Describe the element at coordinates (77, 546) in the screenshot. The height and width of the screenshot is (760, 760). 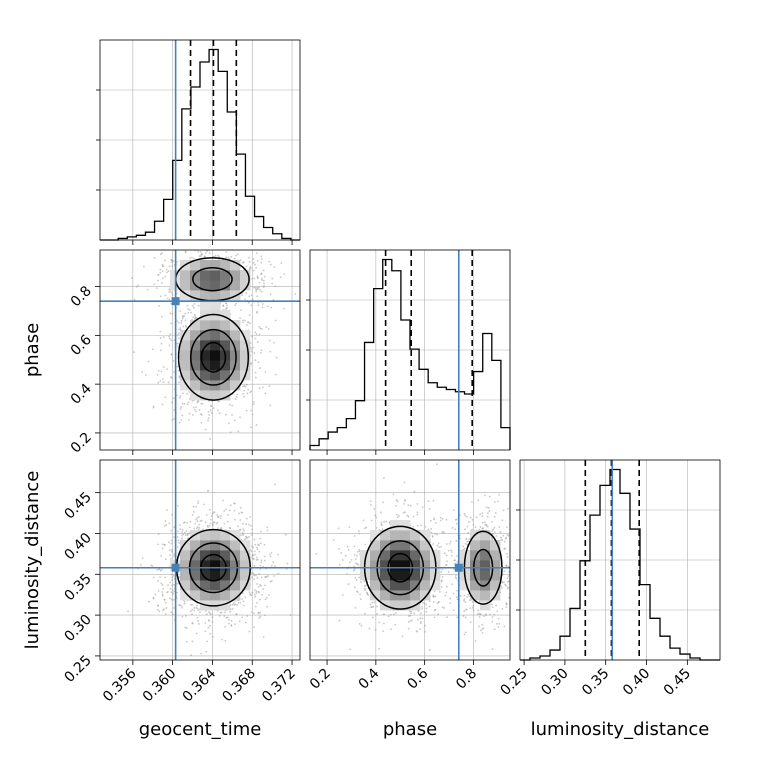
I see `y-tick-label-luminosity_distance-3: 0.40` at that location.